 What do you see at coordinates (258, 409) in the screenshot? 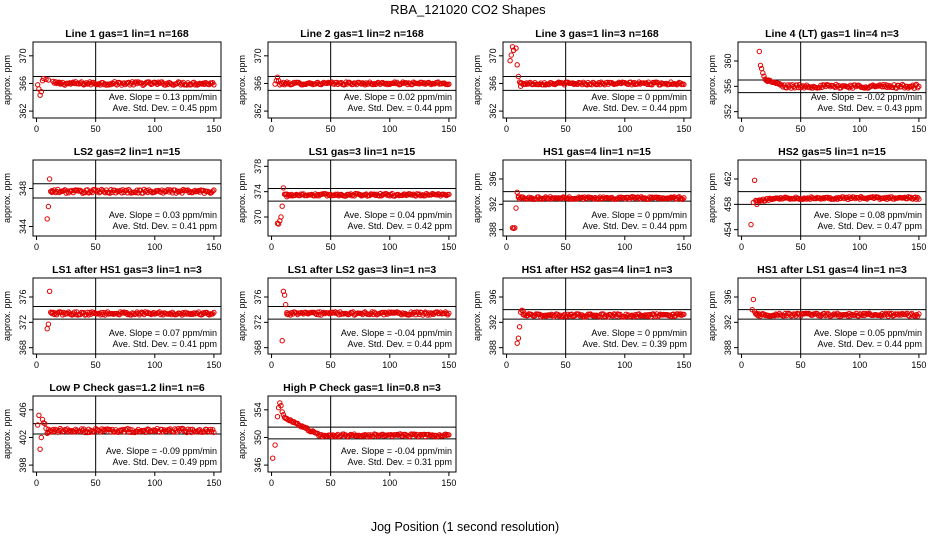
I see `y-tick-label: 354` at bounding box center [258, 409].